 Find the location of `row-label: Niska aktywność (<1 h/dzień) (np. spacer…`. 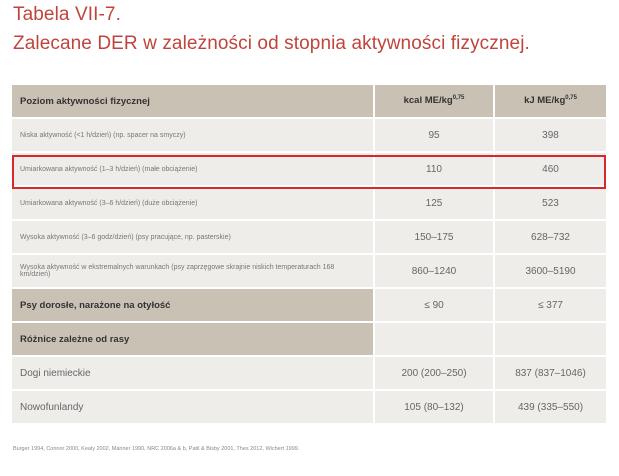

row-label: Niska aktywność (<1 h/dzień) (np. spacer… is located at coordinates (192, 135).